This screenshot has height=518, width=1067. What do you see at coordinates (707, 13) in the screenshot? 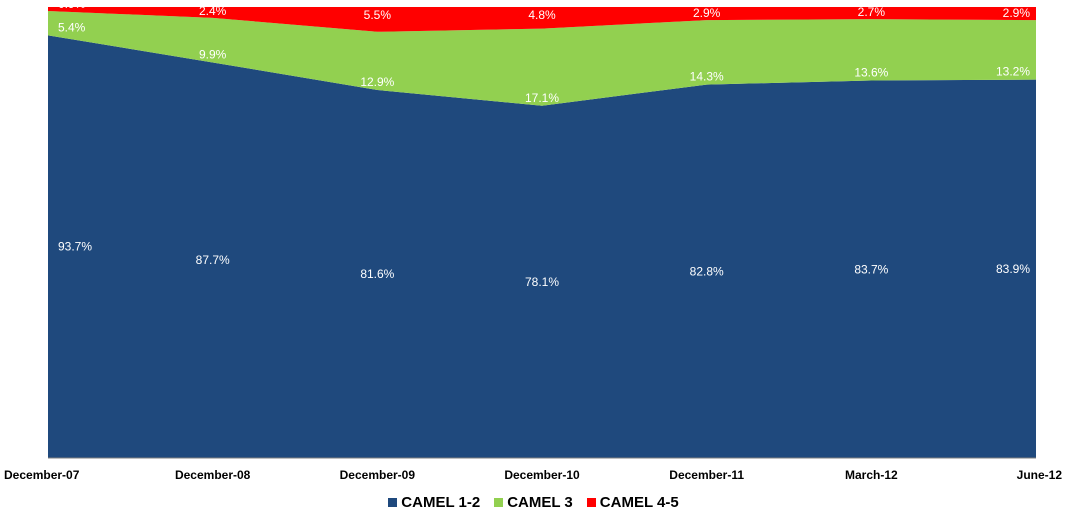
I see `data-label-camel-4-5-4: 2.9%` at bounding box center [707, 13].